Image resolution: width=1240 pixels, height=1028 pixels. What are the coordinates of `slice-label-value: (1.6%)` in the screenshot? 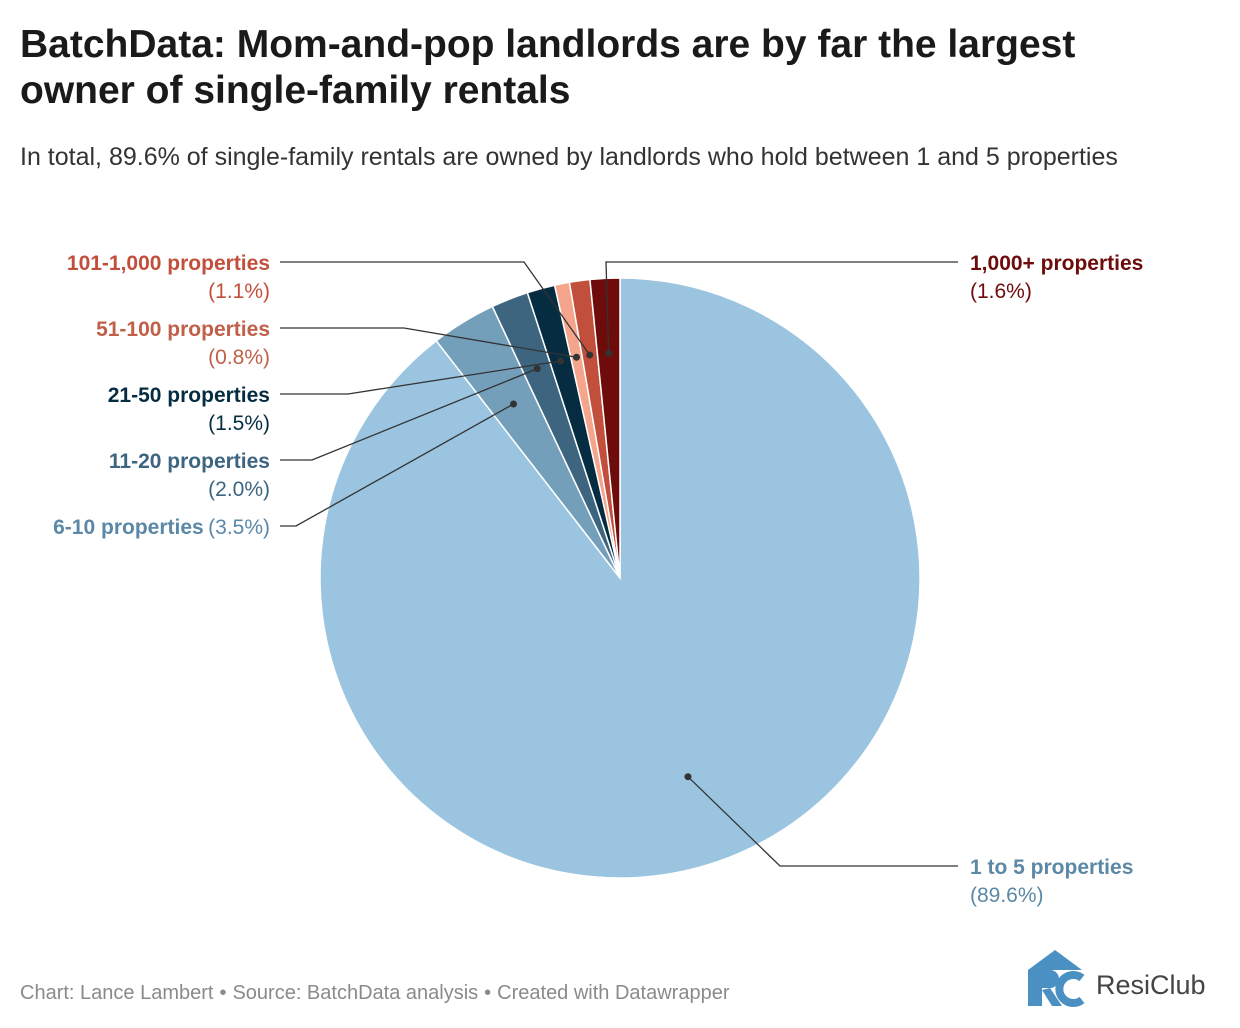 It's located at (1001, 291).